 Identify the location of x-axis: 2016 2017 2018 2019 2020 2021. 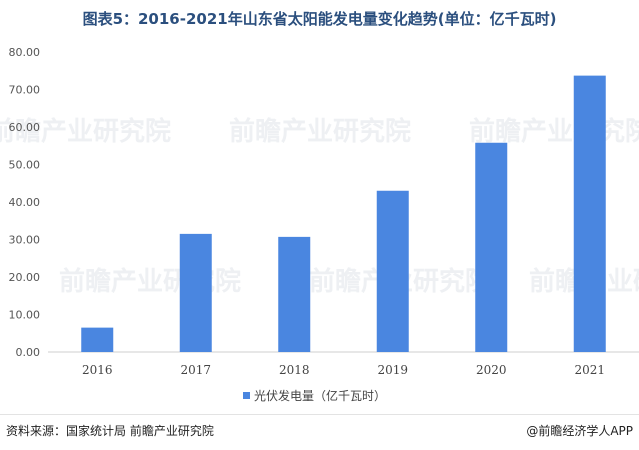
(343, 370).